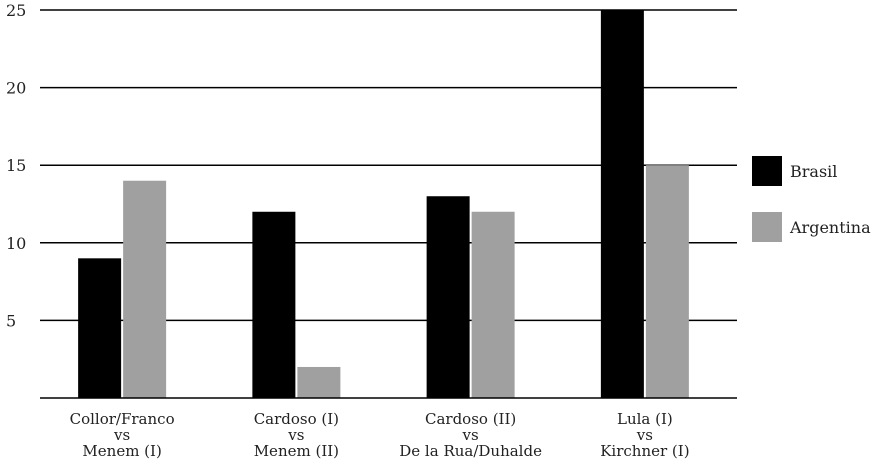  What do you see at coordinates (16, 243) in the screenshot?
I see `y-tick-label: 10` at bounding box center [16, 243].